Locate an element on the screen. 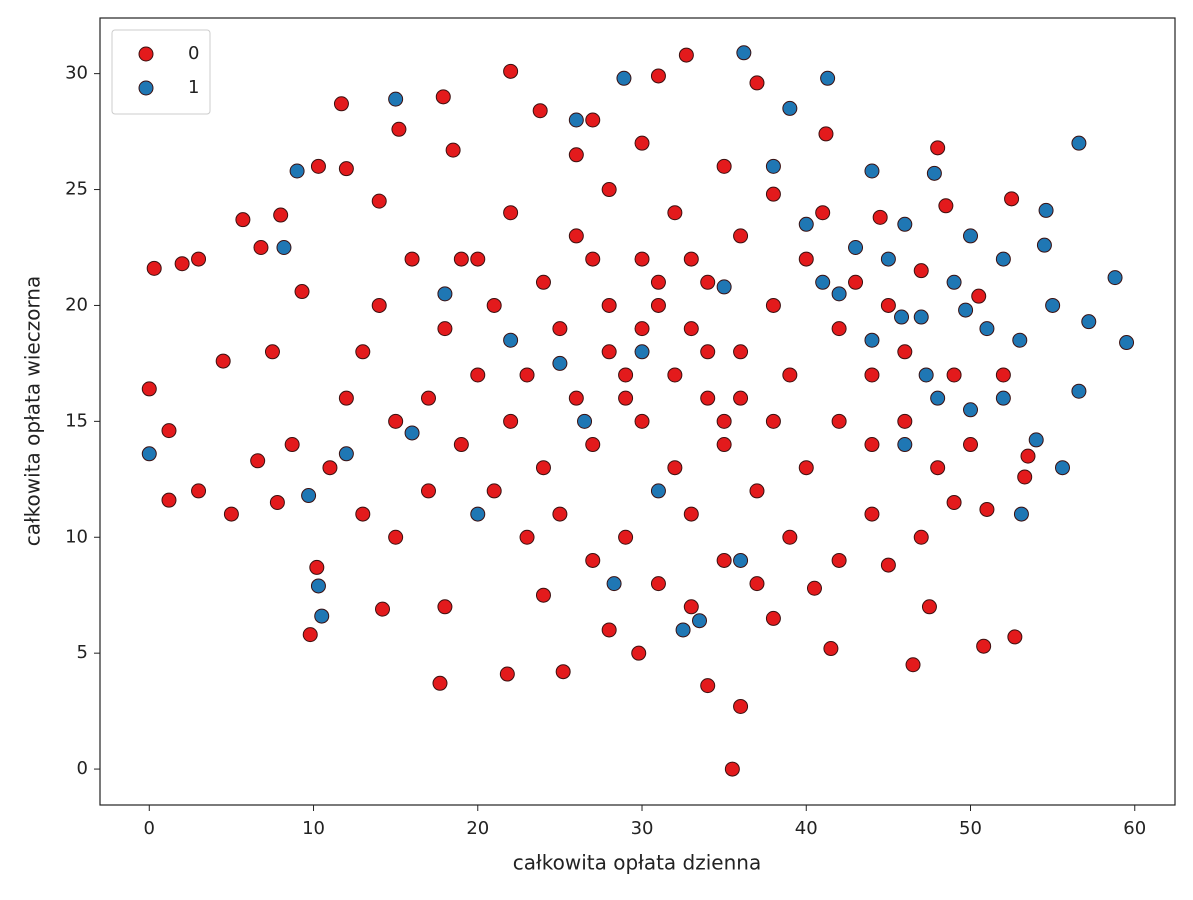 This screenshot has height=900, width=1193. legend-label: 1 is located at coordinates (193, 87).